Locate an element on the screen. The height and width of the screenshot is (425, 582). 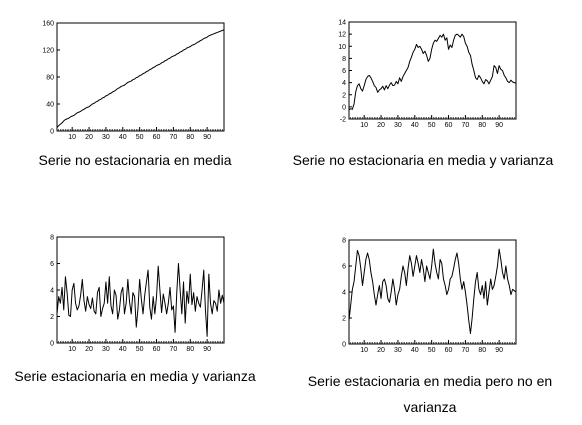
chart-4: 0 2 4 6 8 10 20 30 40 50 60 70 80 90 is located at coordinates (429, 296).